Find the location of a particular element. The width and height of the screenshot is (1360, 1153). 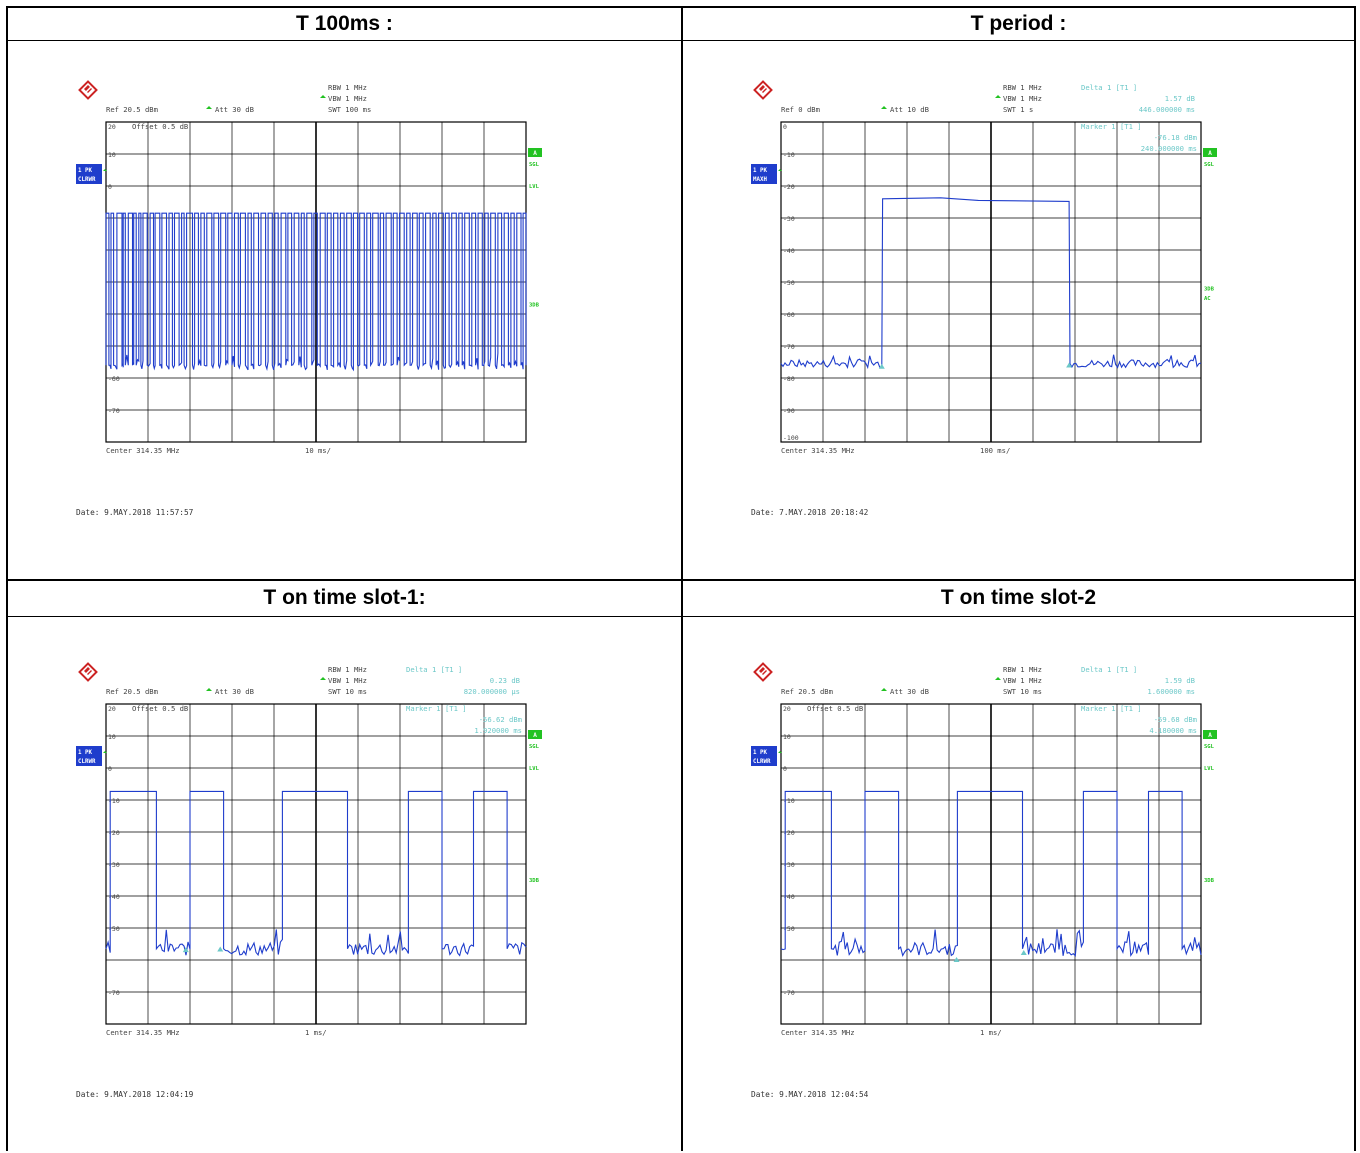

time-per-division-label: 10 ms/ is located at coordinates (318, 450).